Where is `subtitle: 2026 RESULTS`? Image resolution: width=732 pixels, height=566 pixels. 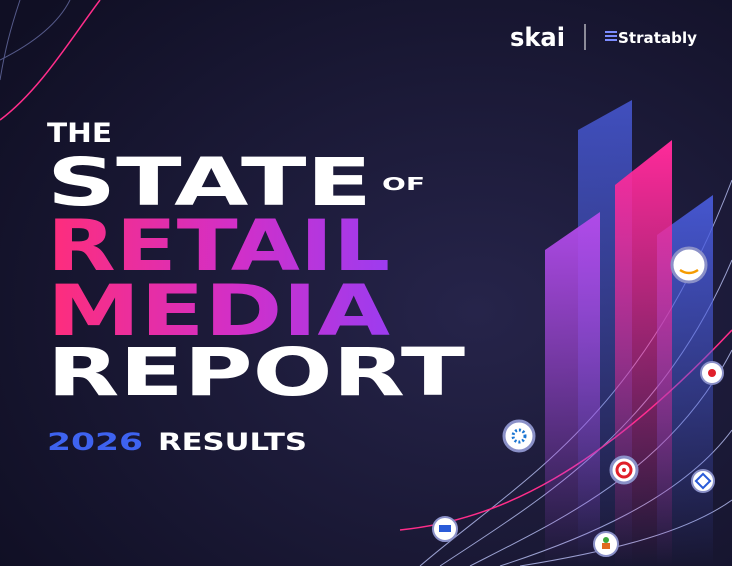
subtitle: 2026 RESULTS is located at coordinates (177, 442).